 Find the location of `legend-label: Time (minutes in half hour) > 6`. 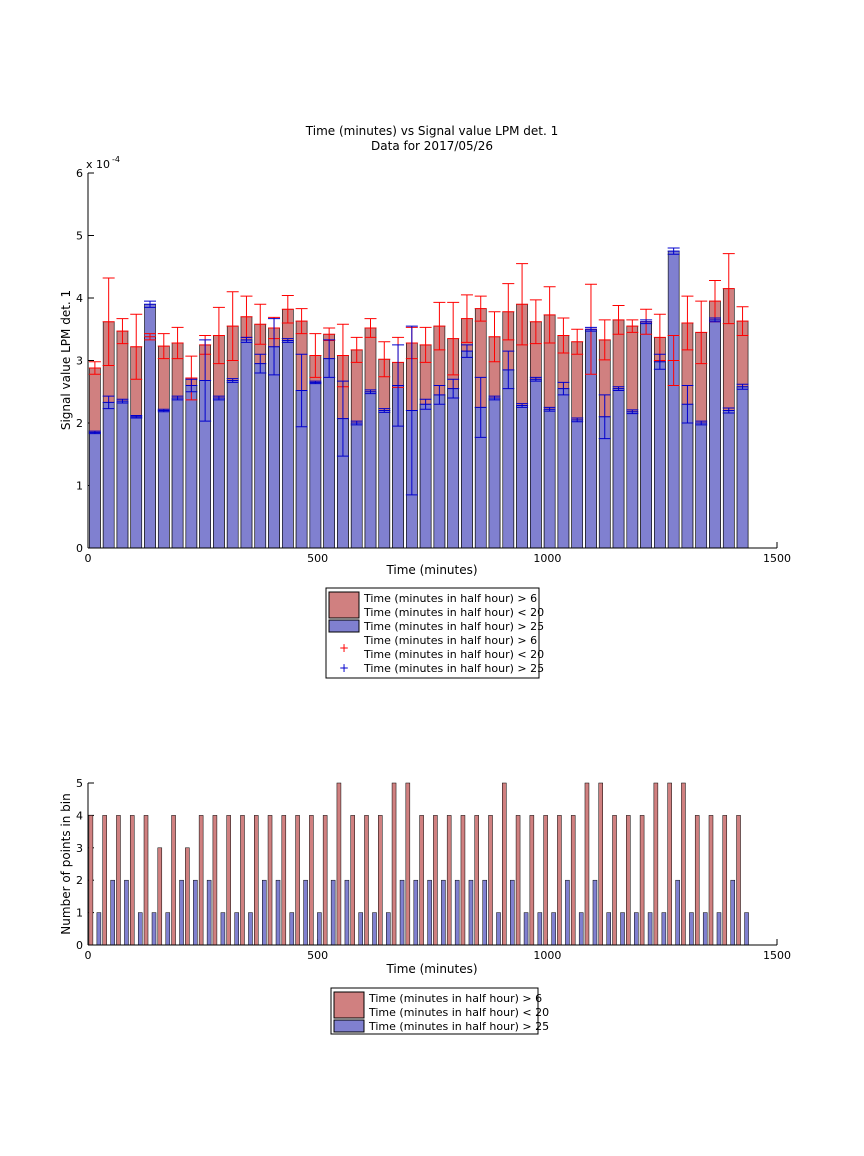

legend-label: Time (minutes in half hour) > 6 is located at coordinates (455, 998).